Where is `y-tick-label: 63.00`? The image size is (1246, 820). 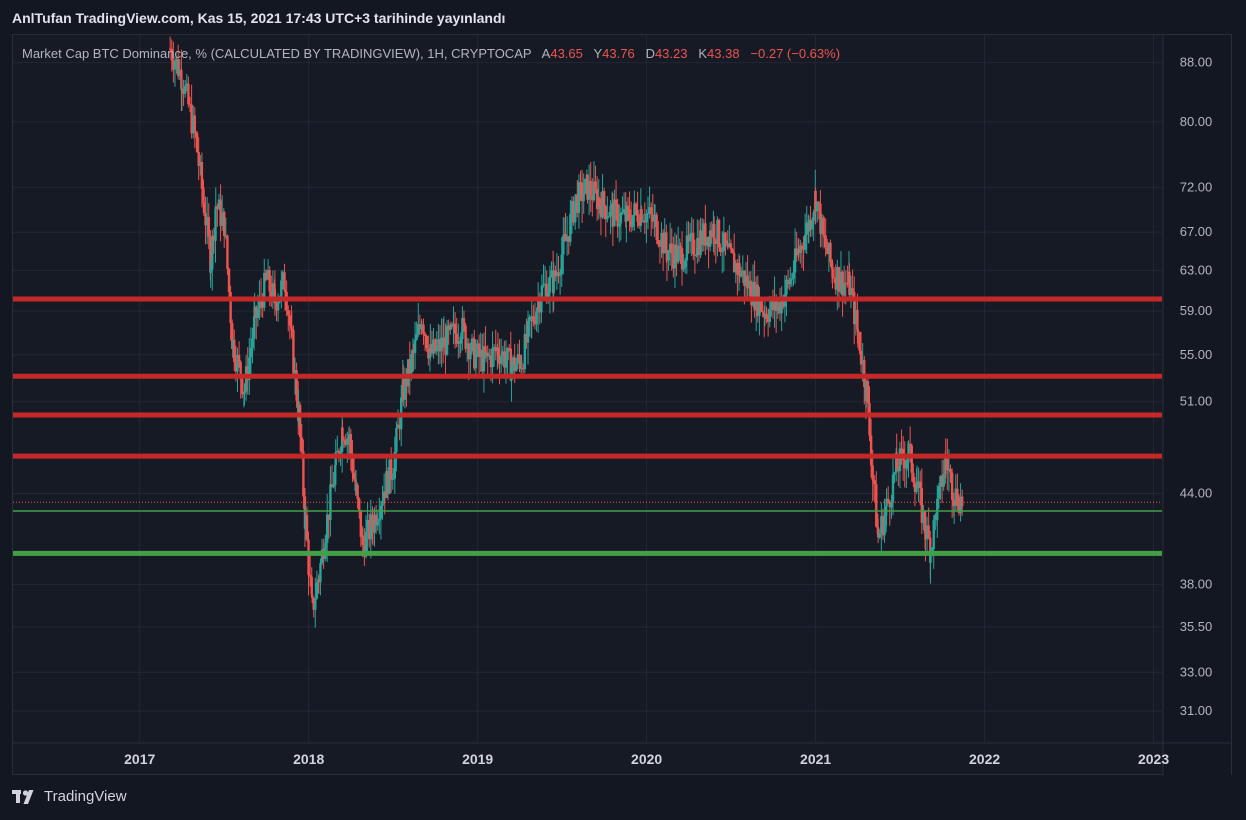
y-tick-label: 63.00 is located at coordinates (1196, 269).